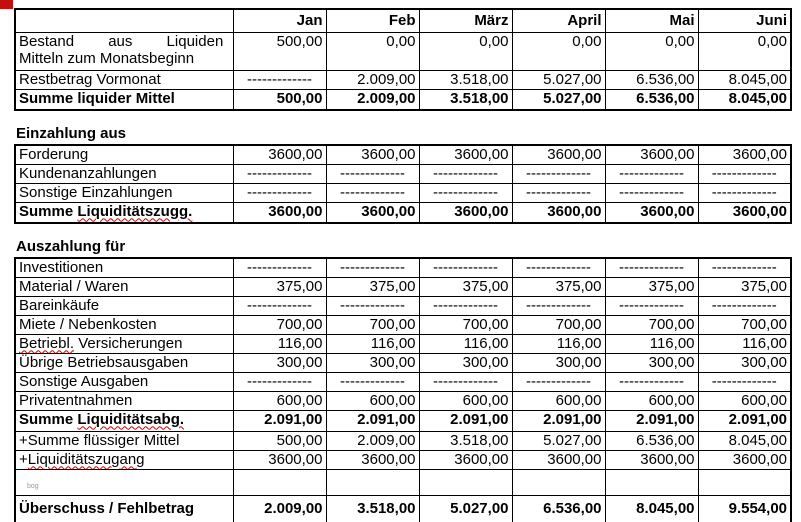  I want to click on row-label-text: Investitionen, so click(61, 267).